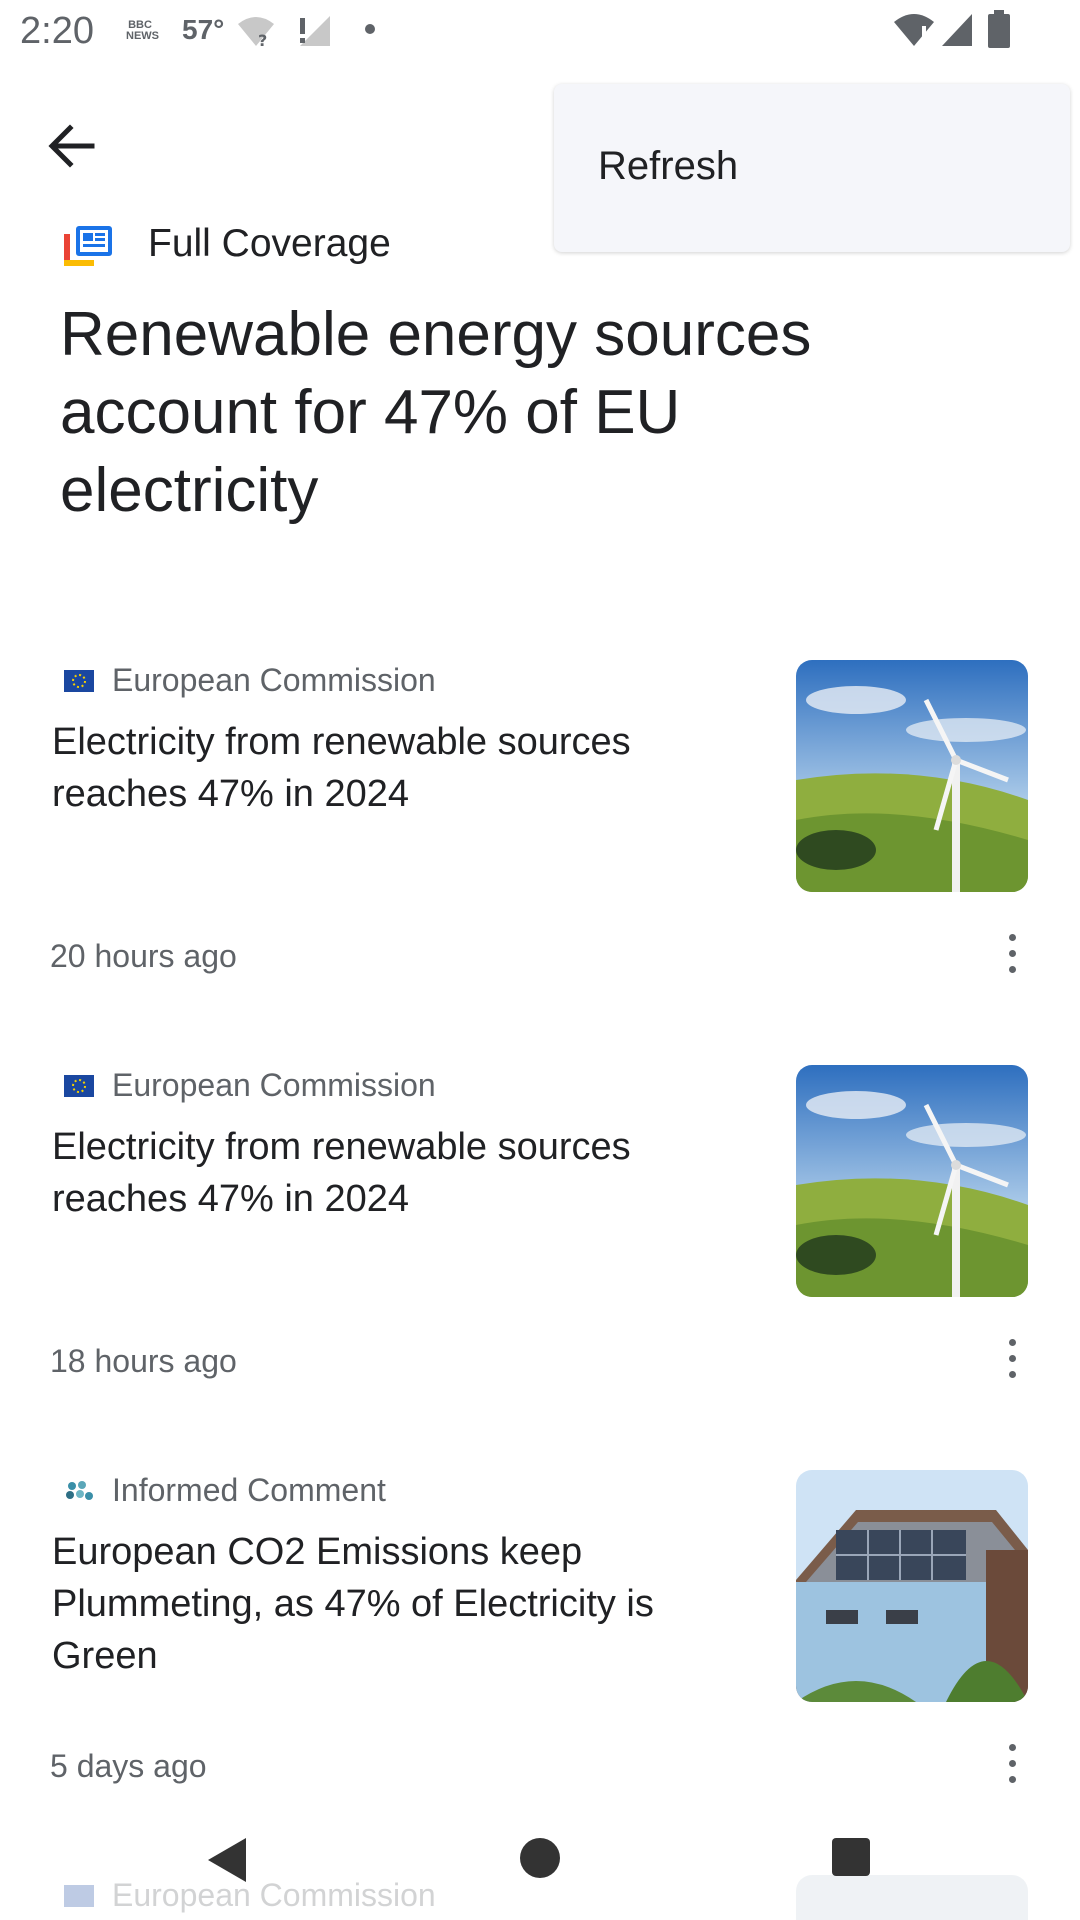 The width and height of the screenshot is (1080, 1920). What do you see at coordinates (249, 1490) in the screenshot?
I see `source-name: Informed Comment` at bounding box center [249, 1490].